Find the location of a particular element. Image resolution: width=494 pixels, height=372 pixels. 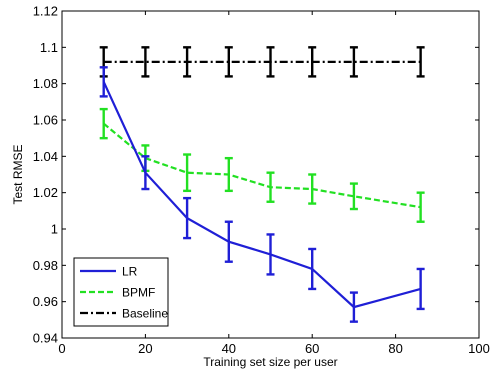

legend-label-lr: LR is located at coordinates (130, 272).